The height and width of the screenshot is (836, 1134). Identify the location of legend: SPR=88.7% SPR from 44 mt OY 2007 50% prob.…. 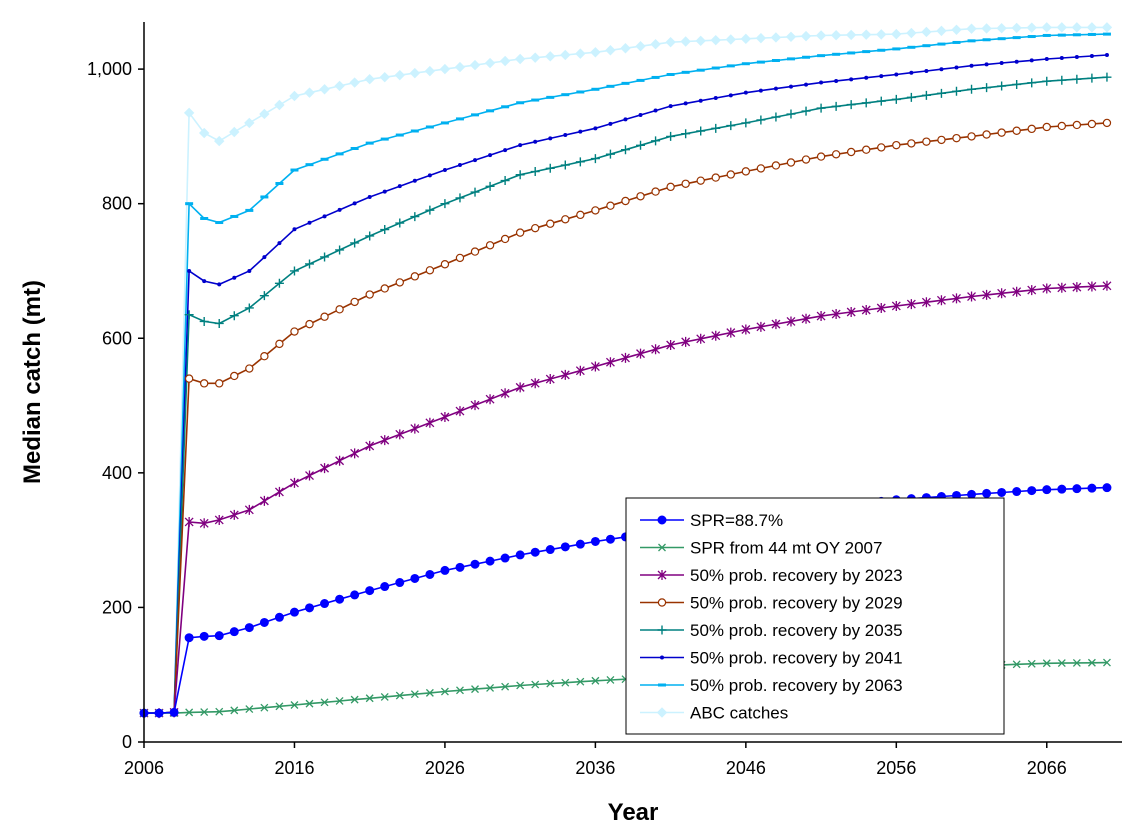
(815, 616).